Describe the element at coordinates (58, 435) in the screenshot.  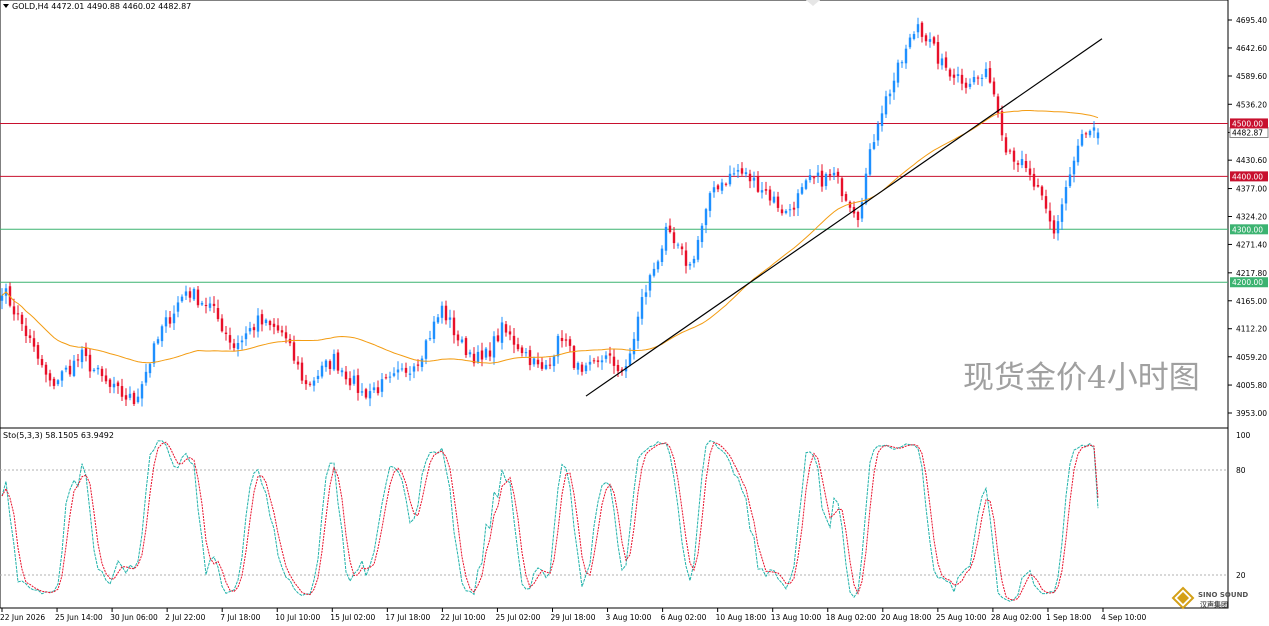
I see `stoch-header: Sto(5,3,3) 58.1505 63.9492` at that location.